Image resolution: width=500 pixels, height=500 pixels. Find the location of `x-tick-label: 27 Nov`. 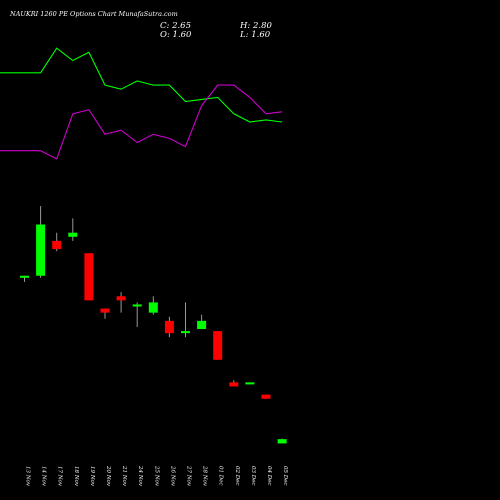

x-tick-label: 27 Nov is located at coordinates (189, 476).